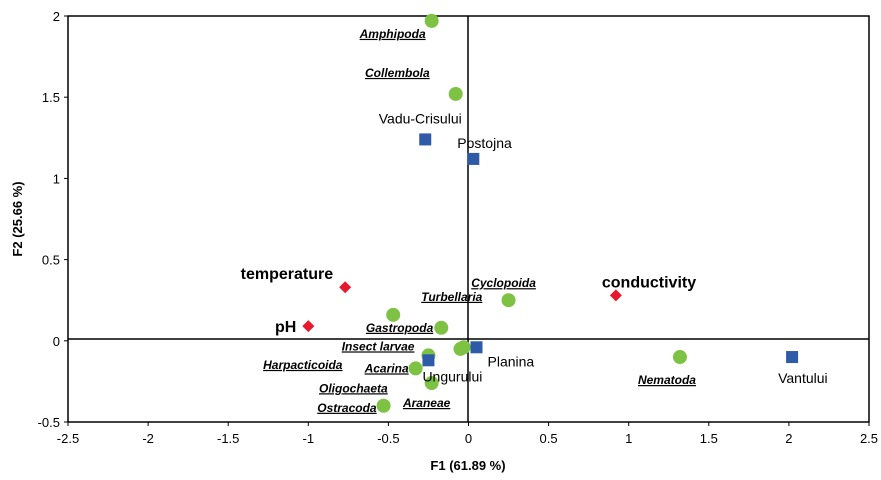  I want to click on x-tick-labels: -2.5 -2 -1.5 -1 -0.5 0 0.5 1 1.5 2 2.5, so click(467, 434).